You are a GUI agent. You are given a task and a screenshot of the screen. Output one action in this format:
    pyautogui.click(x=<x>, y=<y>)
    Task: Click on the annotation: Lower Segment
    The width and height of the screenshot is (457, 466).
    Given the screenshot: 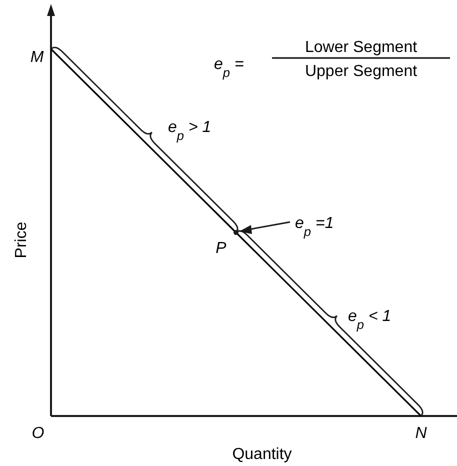 What is the action you would take?
    pyautogui.click(x=361, y=47)
    